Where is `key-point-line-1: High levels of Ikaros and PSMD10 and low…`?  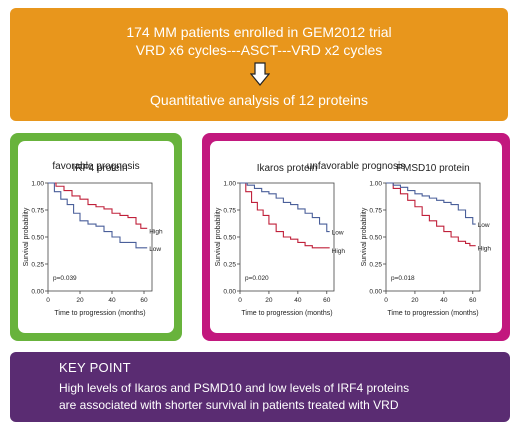 key-point-line-1: High levels of Ikaros and PSMD10 and low… is located at coordinates (234, 388).